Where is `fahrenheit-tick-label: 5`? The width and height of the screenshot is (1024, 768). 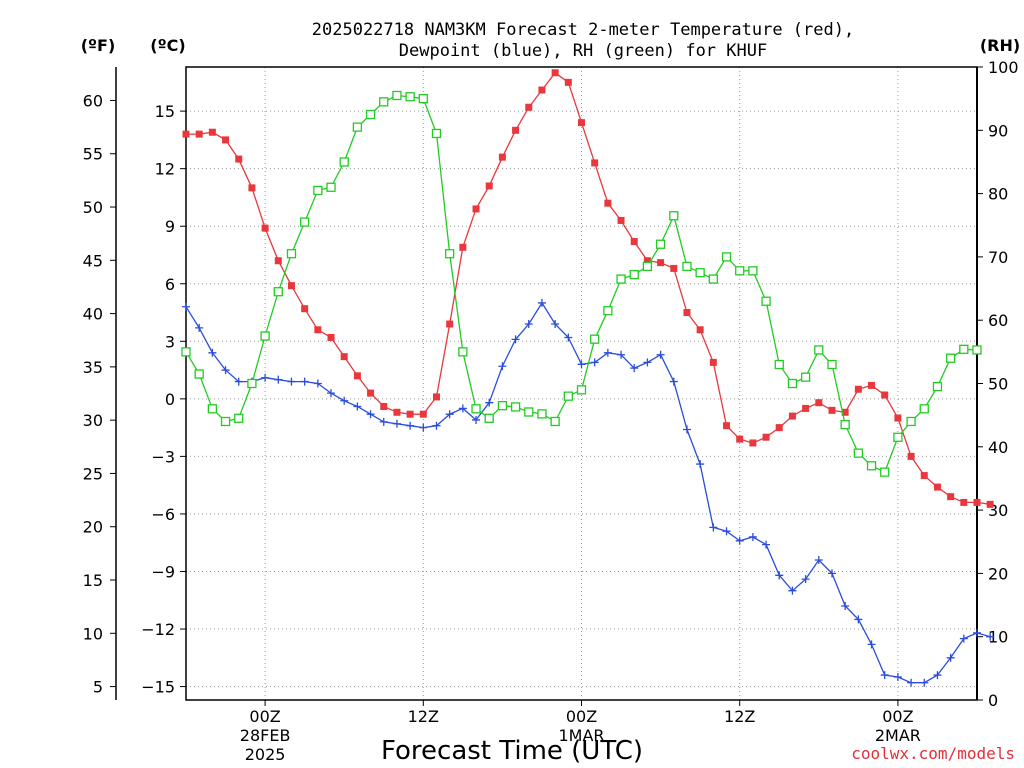
fahrenheit-tick-label: 5 is located at coordinates (98, 687).